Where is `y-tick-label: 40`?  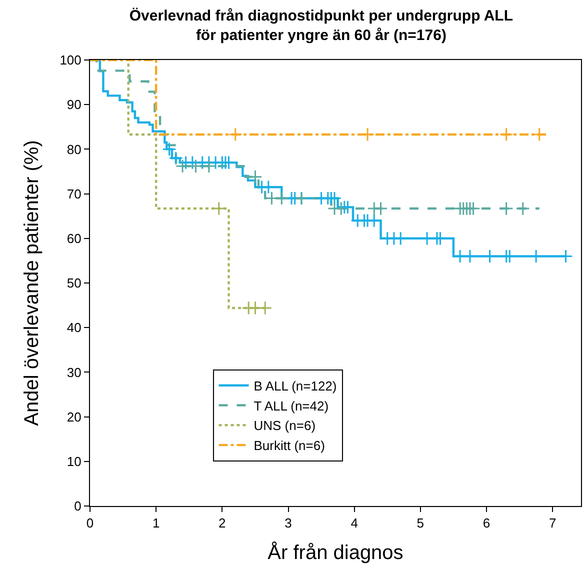
y-tick-label: 40 is located at coordinates (74, 328).